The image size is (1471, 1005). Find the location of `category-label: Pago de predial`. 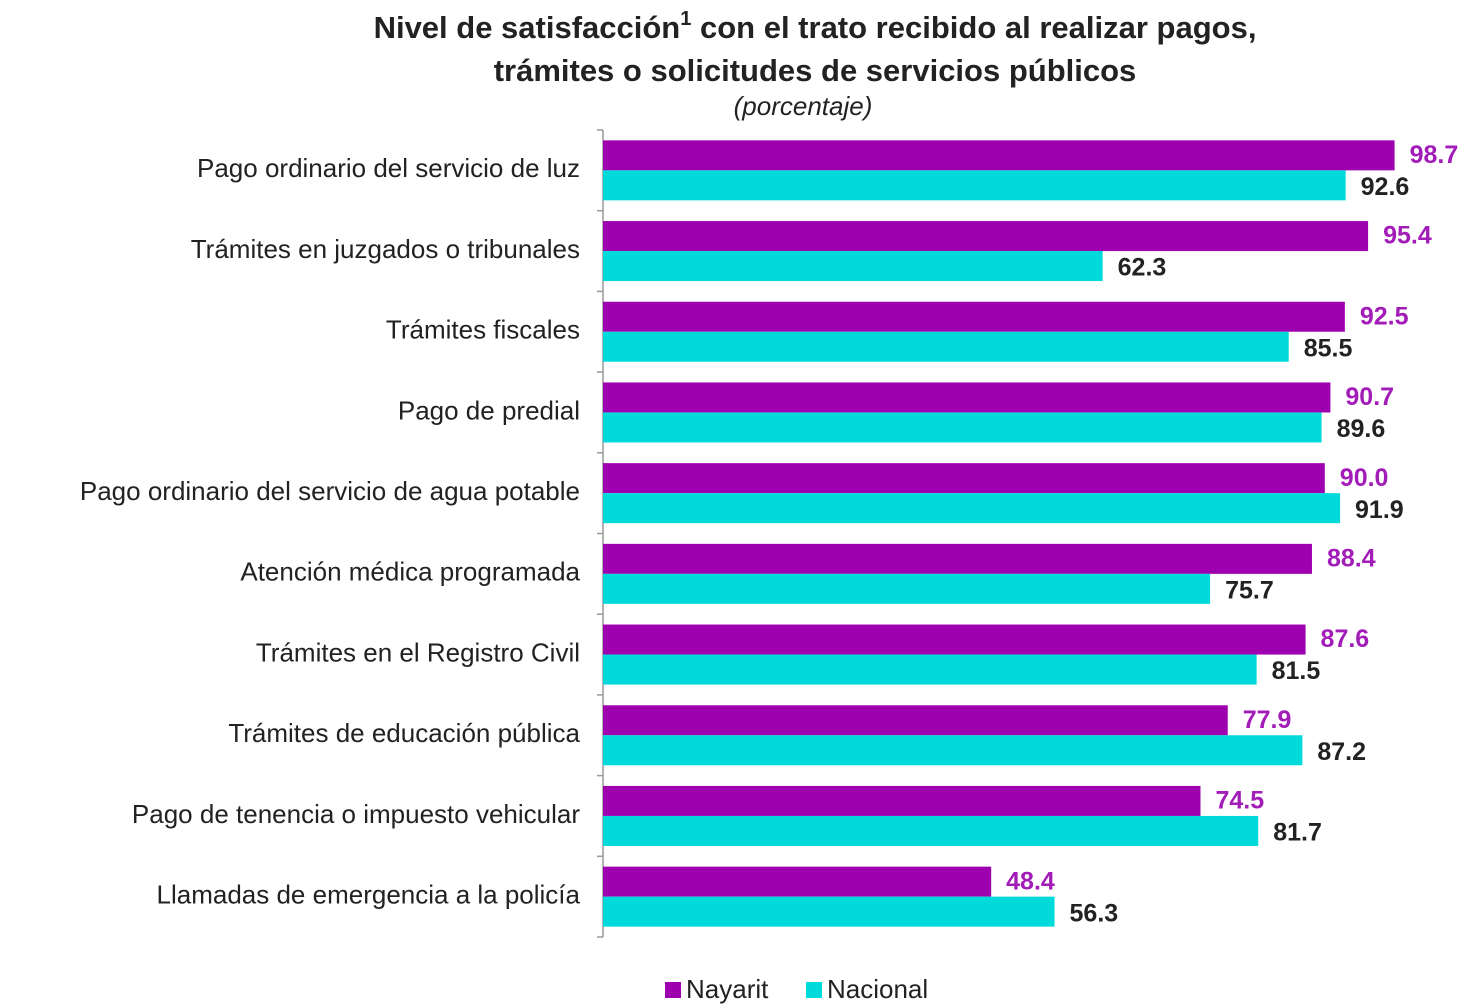

category-label: Pago de predial is located at coordinates (489, 410).